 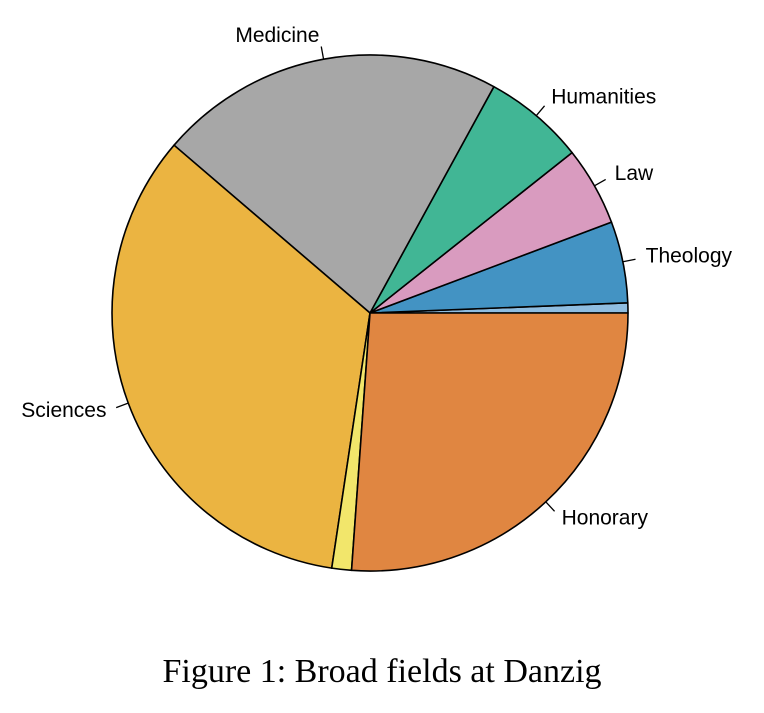 I want to click on slice-label-humanities: Humanities, so click(x=603, y=97).